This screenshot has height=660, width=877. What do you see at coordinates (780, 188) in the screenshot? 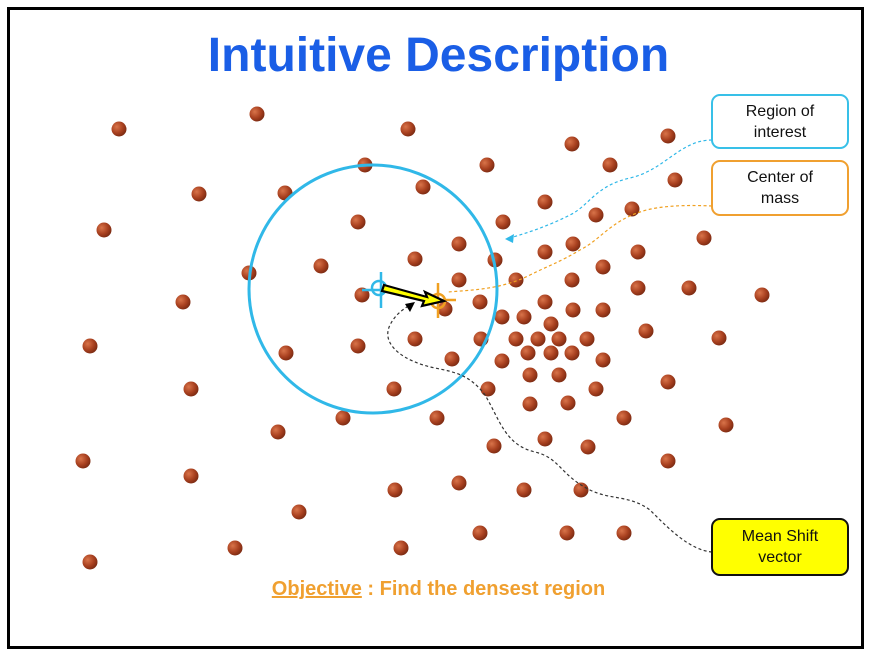
I see `center-of-mass-callout: Center of mass` at bounding box center [780, 188].